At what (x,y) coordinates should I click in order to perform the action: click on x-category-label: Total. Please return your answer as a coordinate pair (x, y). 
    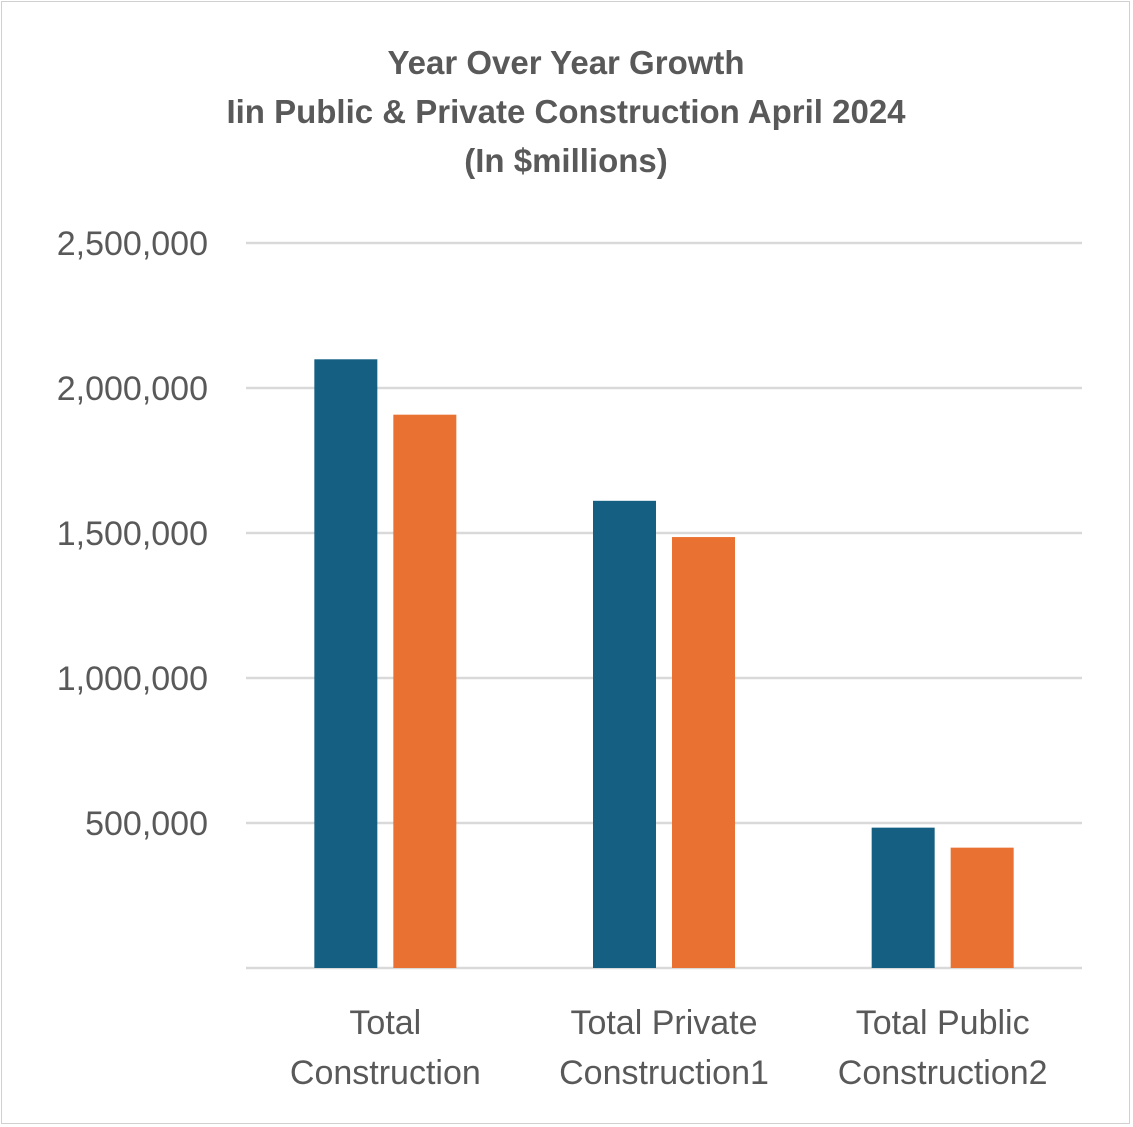
    Looking at the image, I should click on (385, 1023).